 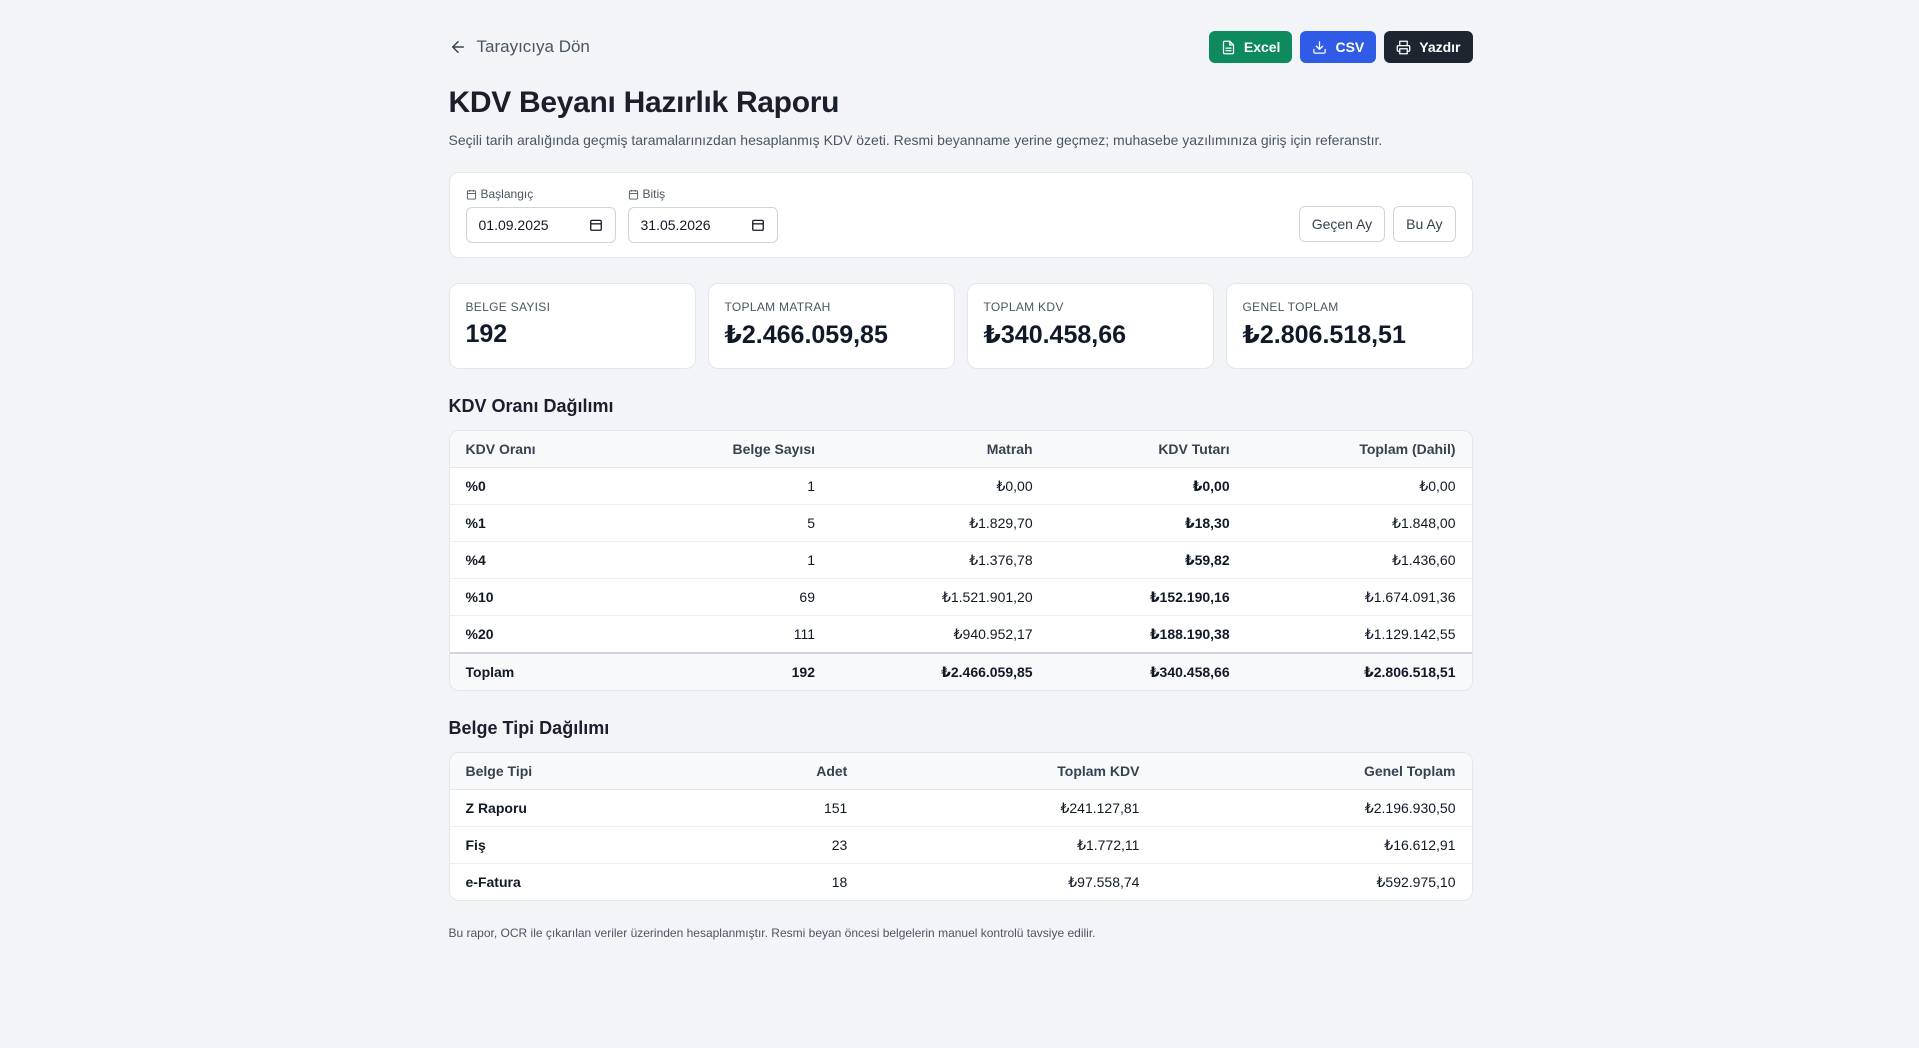 I want to click on excel-button: Excel, so click(x=1250, y=47).